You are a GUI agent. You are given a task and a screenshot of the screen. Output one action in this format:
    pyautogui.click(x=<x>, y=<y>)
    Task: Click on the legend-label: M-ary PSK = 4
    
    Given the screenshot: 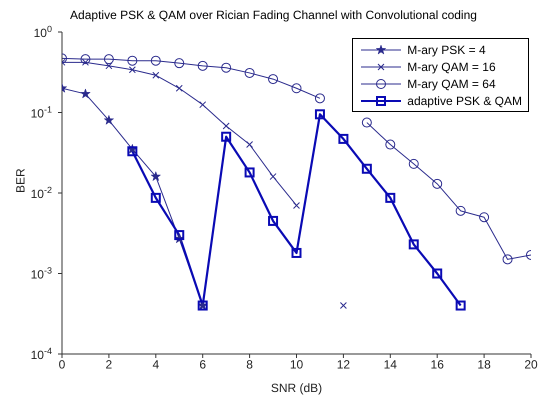 What is the action you would take?
    pyautogui.click(x=446, y=49)
    